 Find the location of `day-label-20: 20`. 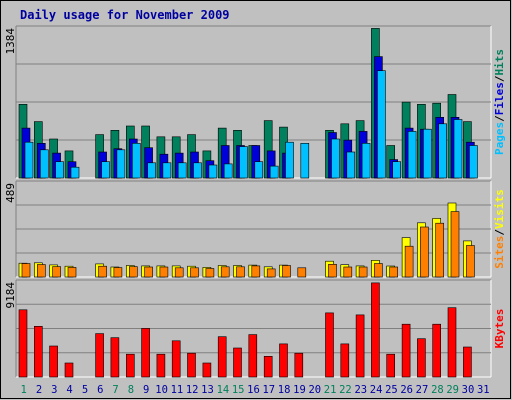

day-label-20: 20 is located at coordinates (314, 390).